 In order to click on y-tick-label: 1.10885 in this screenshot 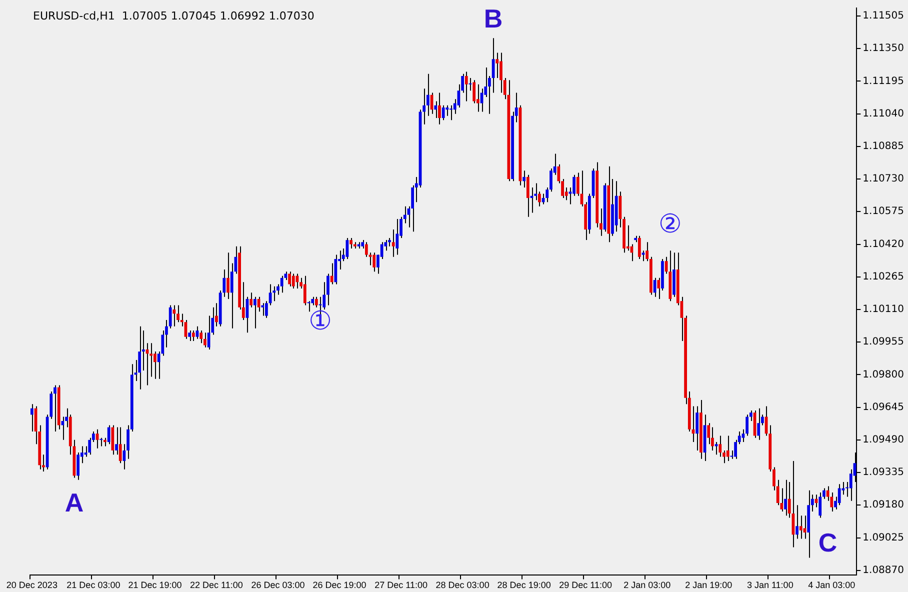, I will do `click(883, 146)`.